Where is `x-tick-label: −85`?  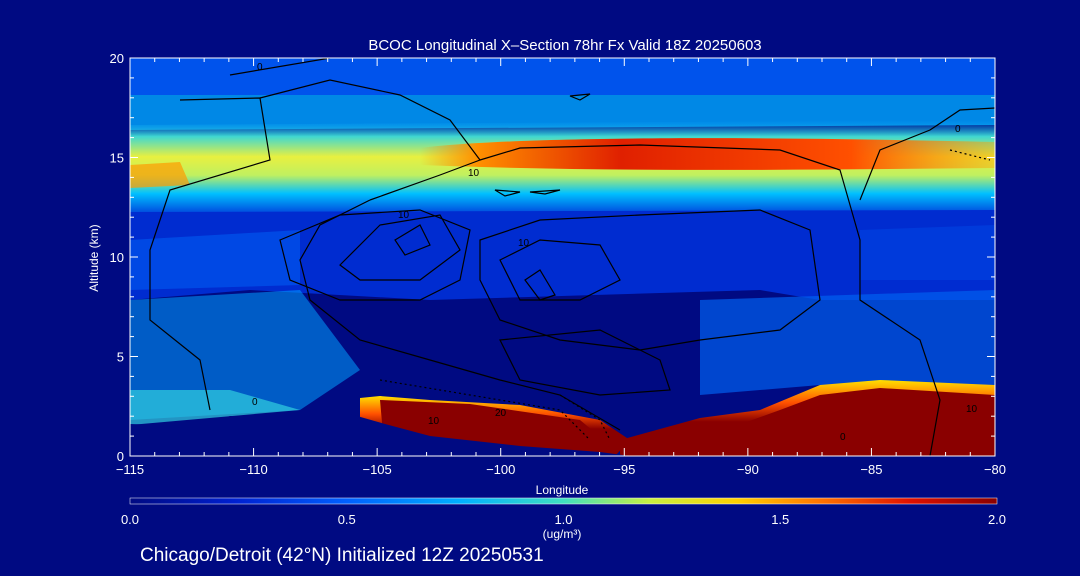 x-tick-label: −85 is located at coordinates (871, 469).